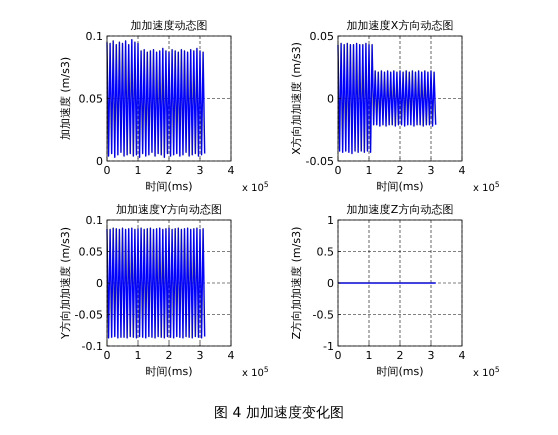 This screenshot has height=435, width=558. I want to click on text: 图 4 加加速度变化图, so click(279, 413).